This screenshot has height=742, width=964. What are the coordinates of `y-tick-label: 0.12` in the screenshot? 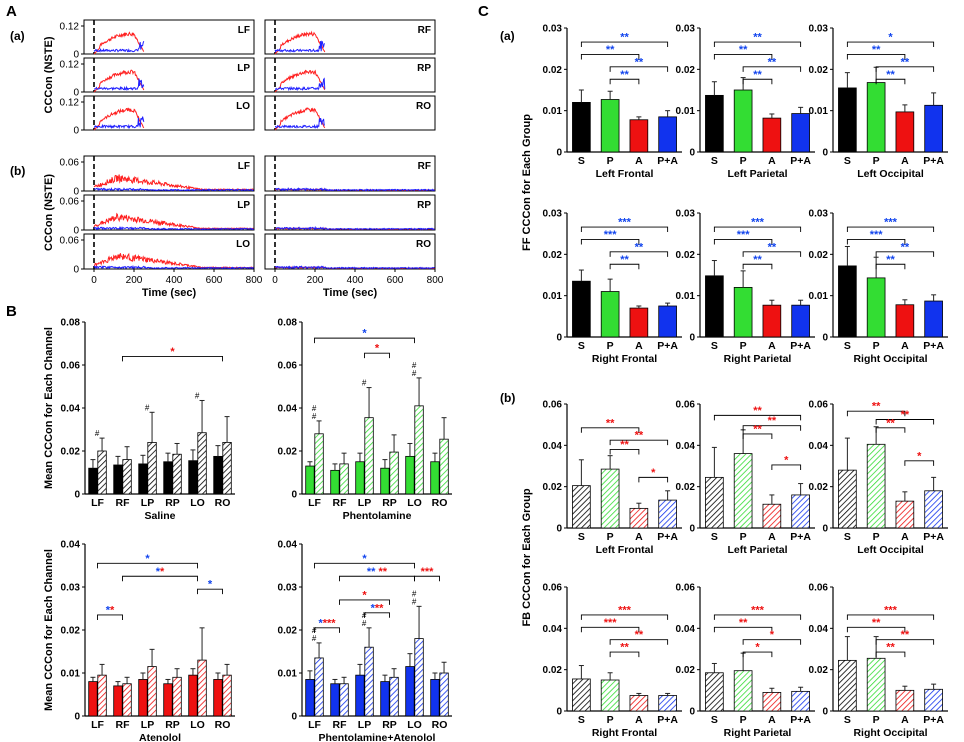 It's located at (70, 103).